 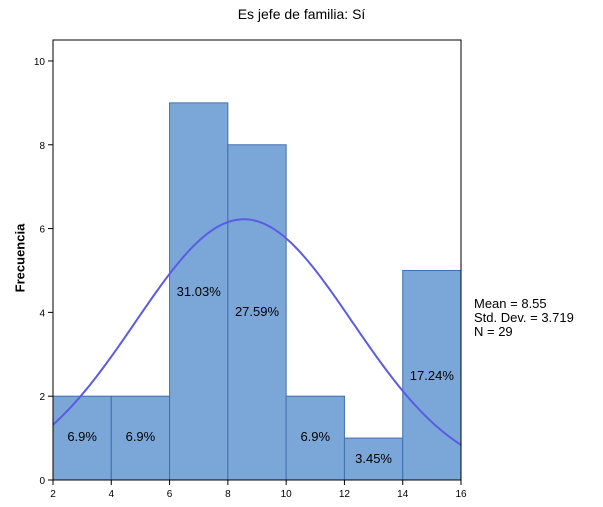 I want to click on y-tick-label: 0, so click(x=42, y=481).